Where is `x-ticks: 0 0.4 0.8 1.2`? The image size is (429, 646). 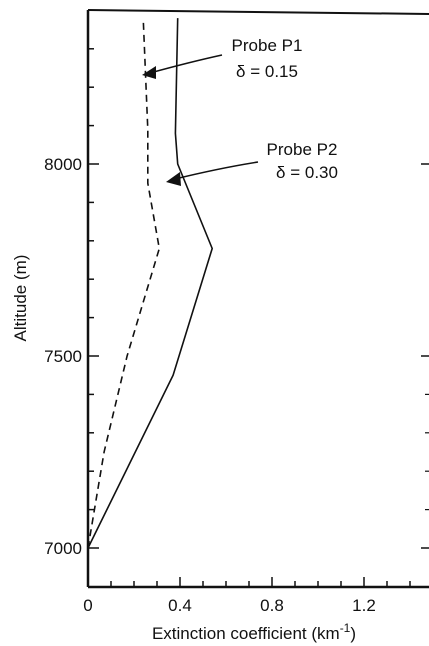 x-ticks: 0 0.4 0.8 1.2 is located at coordinates (247, 596).